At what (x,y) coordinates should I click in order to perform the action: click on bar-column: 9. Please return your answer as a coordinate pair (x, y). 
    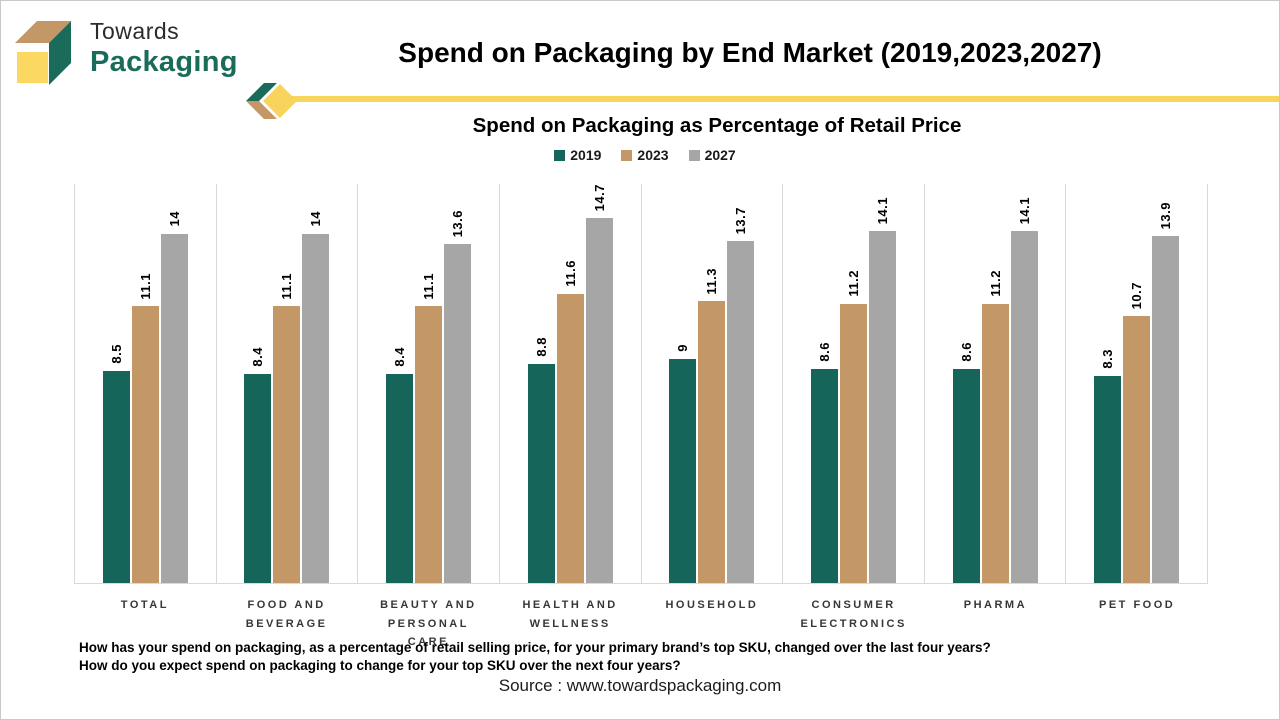
    Looking at the image, I should click on (683, 383).